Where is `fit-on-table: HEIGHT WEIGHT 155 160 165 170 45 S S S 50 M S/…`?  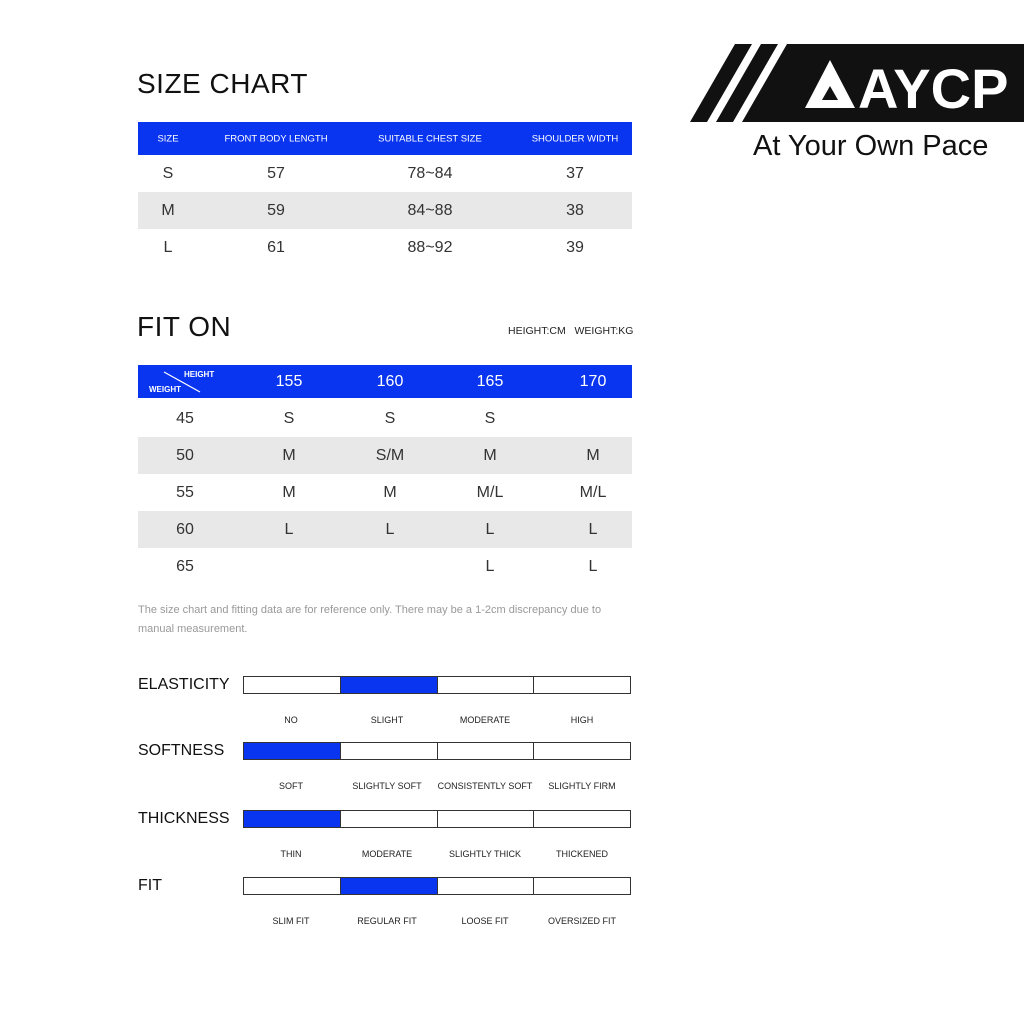 fit-on-table: HEIGHT WEIGHT 155 160 165 170 45 S S S 50 M S/… is located at coordinates (385, 475).